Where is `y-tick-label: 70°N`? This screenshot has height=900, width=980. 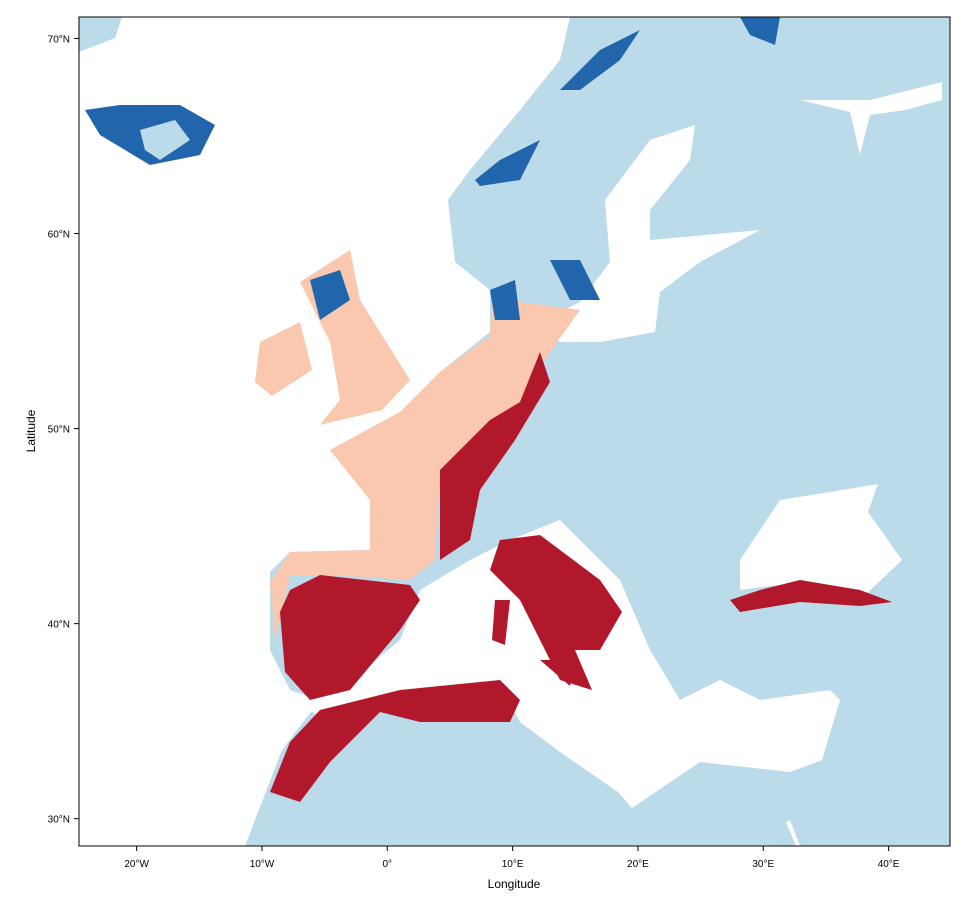 y-tick-label: 70°N is located at coordinates (59, 39).